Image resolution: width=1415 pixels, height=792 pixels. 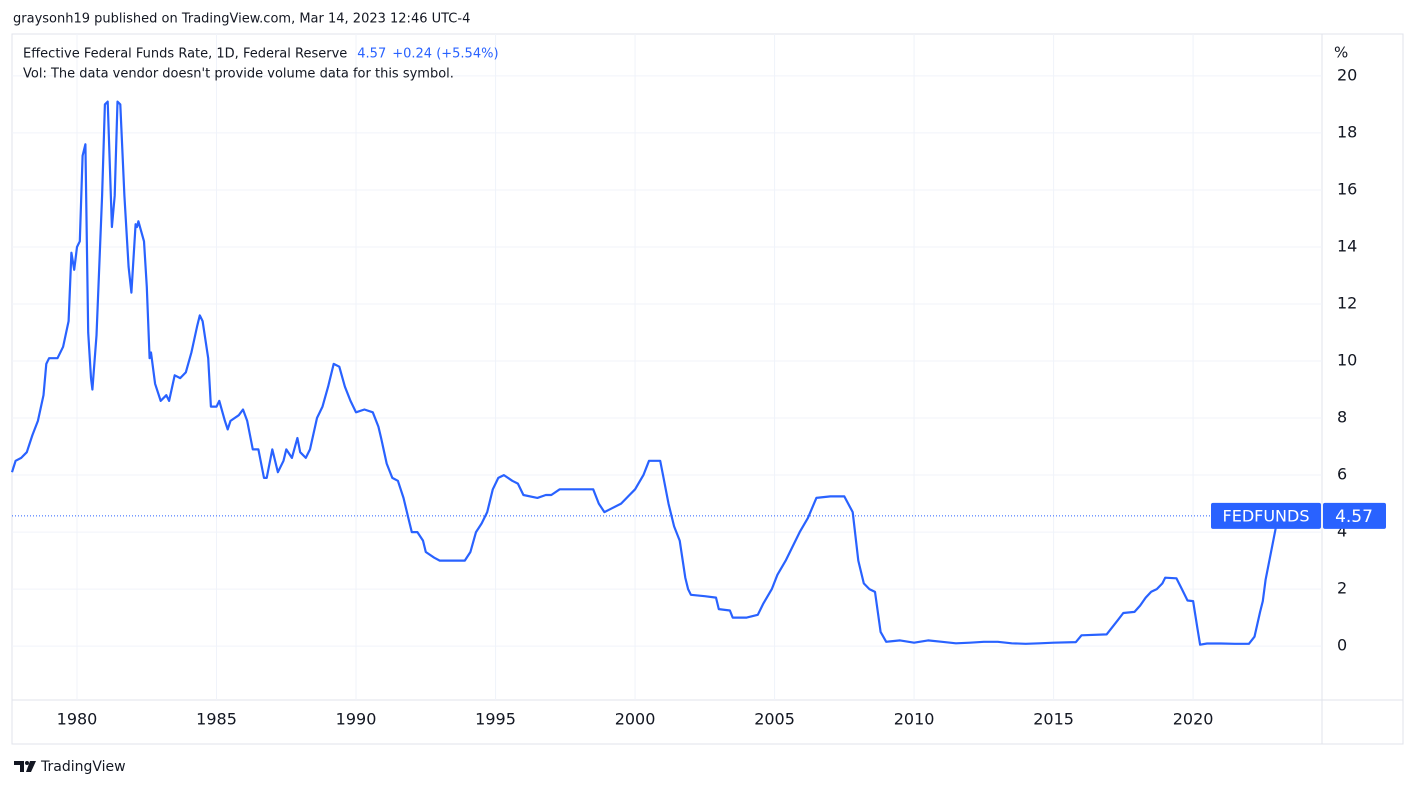 What do you see at coordinates (1342, 645) in the screenshot?
I see `y-tick-label: 0` at bounding box center [1342, 645].